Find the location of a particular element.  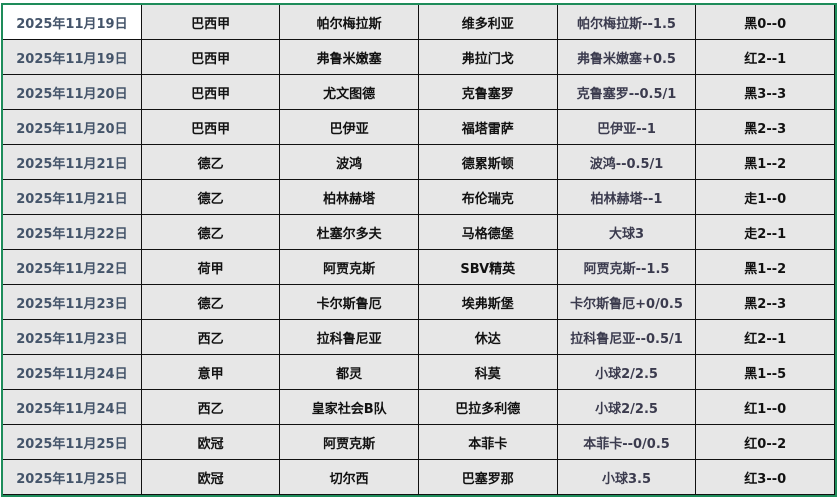

result-cell: 红3--0 is located at coordinates (765, 477).